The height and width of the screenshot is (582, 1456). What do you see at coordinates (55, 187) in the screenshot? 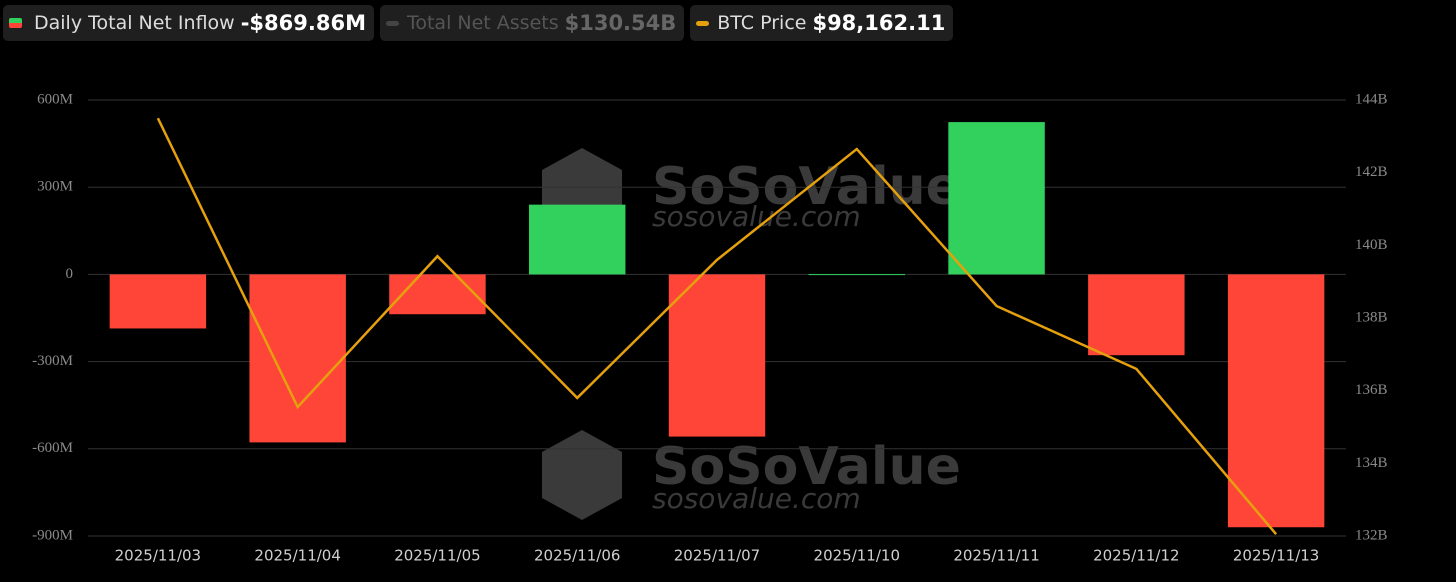
I see `y-tick-label: 300M` at bounding box center [55, 187].